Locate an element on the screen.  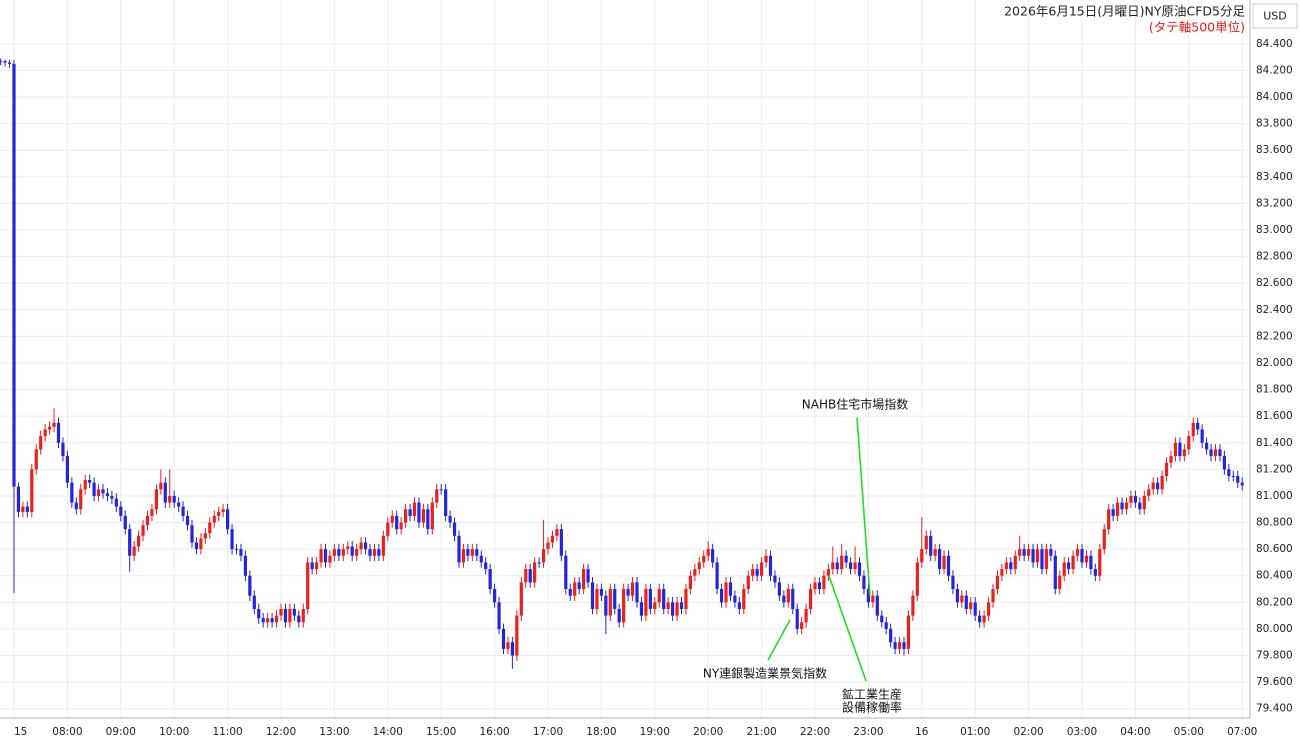
price-axis-panel is located at coordinates (1275, 372).